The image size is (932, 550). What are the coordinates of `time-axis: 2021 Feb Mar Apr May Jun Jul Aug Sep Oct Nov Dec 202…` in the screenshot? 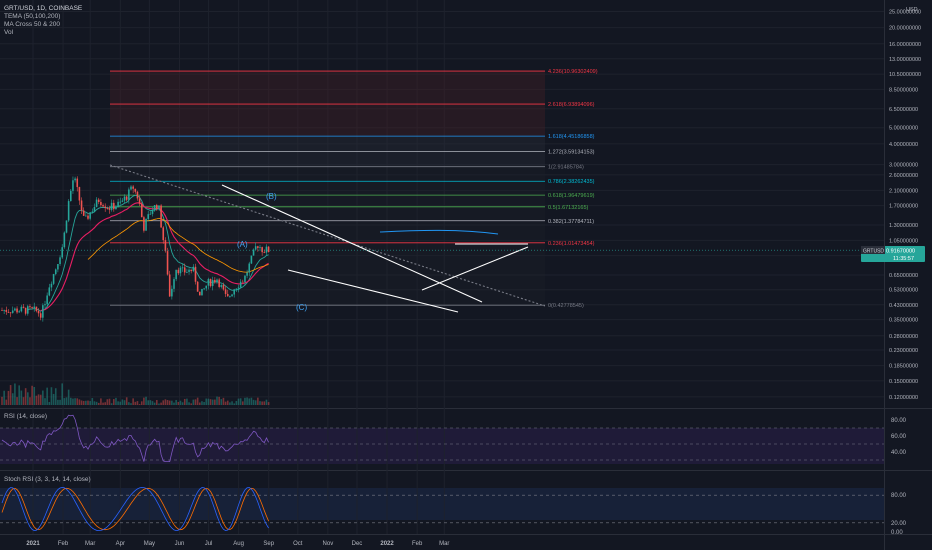 It's located at (237, 544).